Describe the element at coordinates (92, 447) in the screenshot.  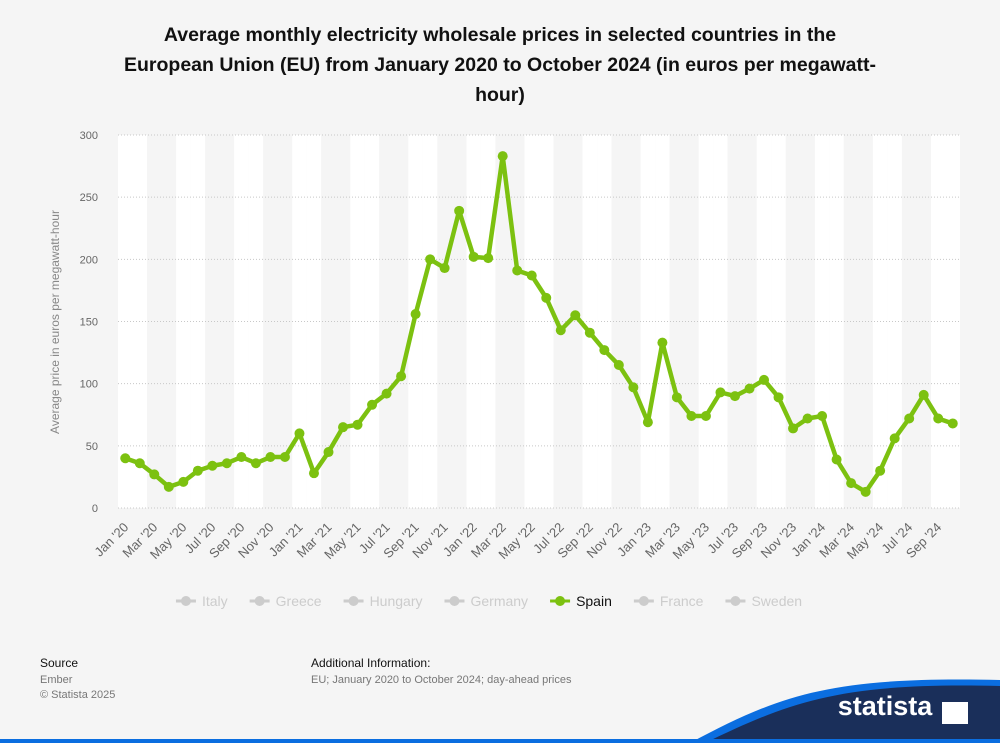
I see `y-tick-label: 50` at that location.